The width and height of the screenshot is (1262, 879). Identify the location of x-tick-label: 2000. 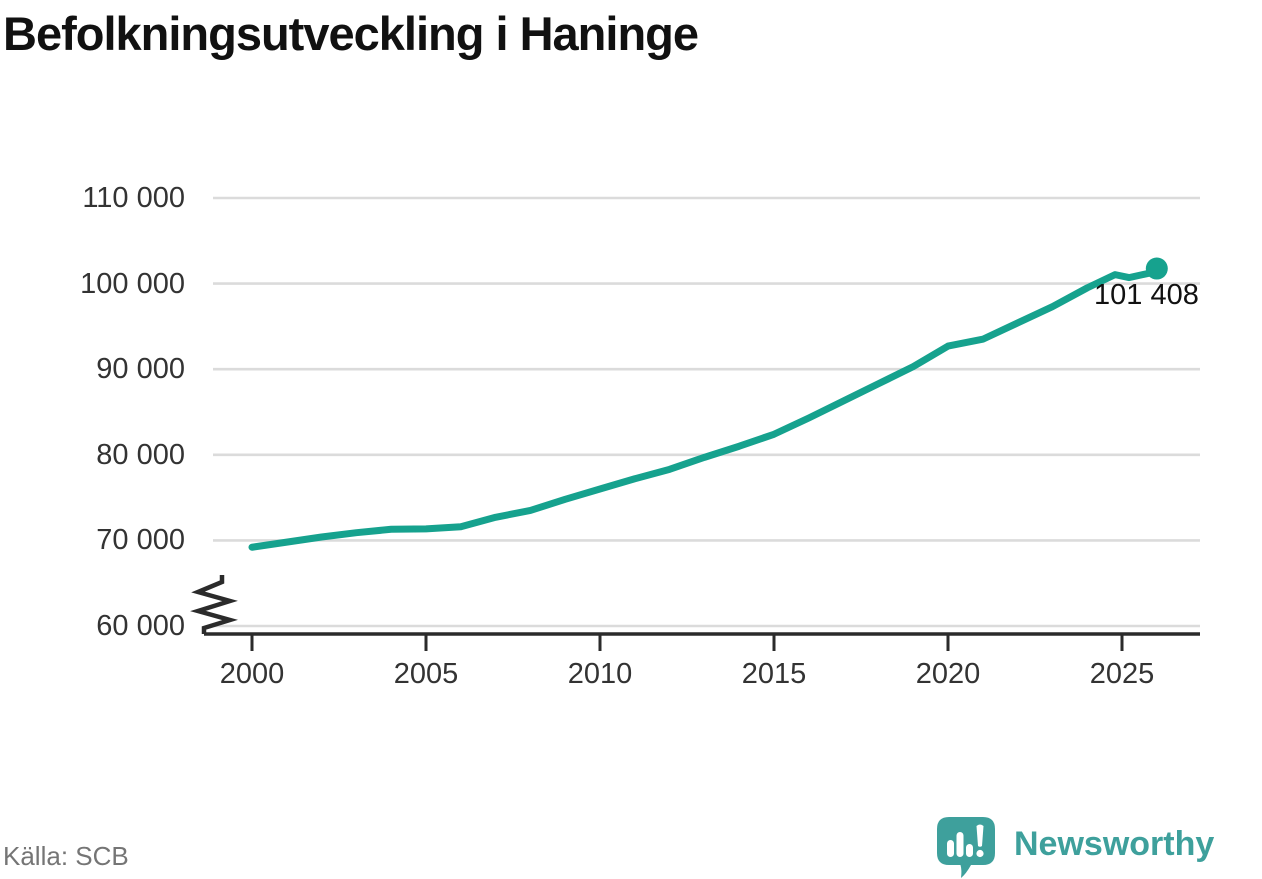
(252, 674).